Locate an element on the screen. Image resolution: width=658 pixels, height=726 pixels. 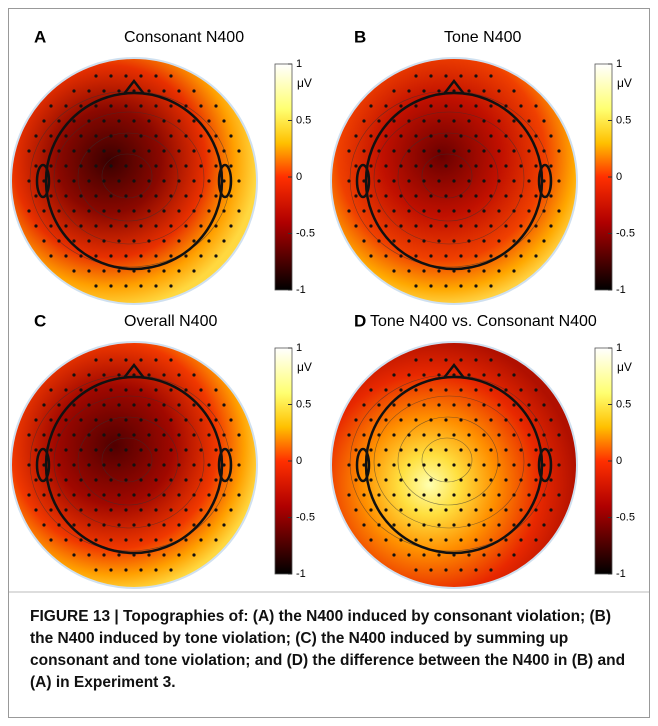
colorbar-tick-label: -0.5 is located at coordinates (625, 517).